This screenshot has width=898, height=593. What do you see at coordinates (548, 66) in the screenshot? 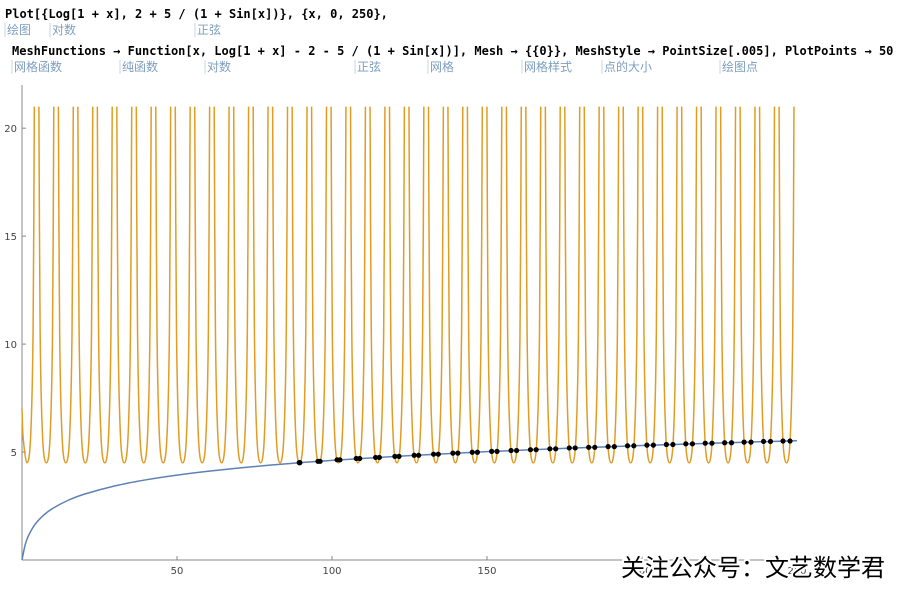
I see `code-note: 网格样式` at bounding box center [548, 66].